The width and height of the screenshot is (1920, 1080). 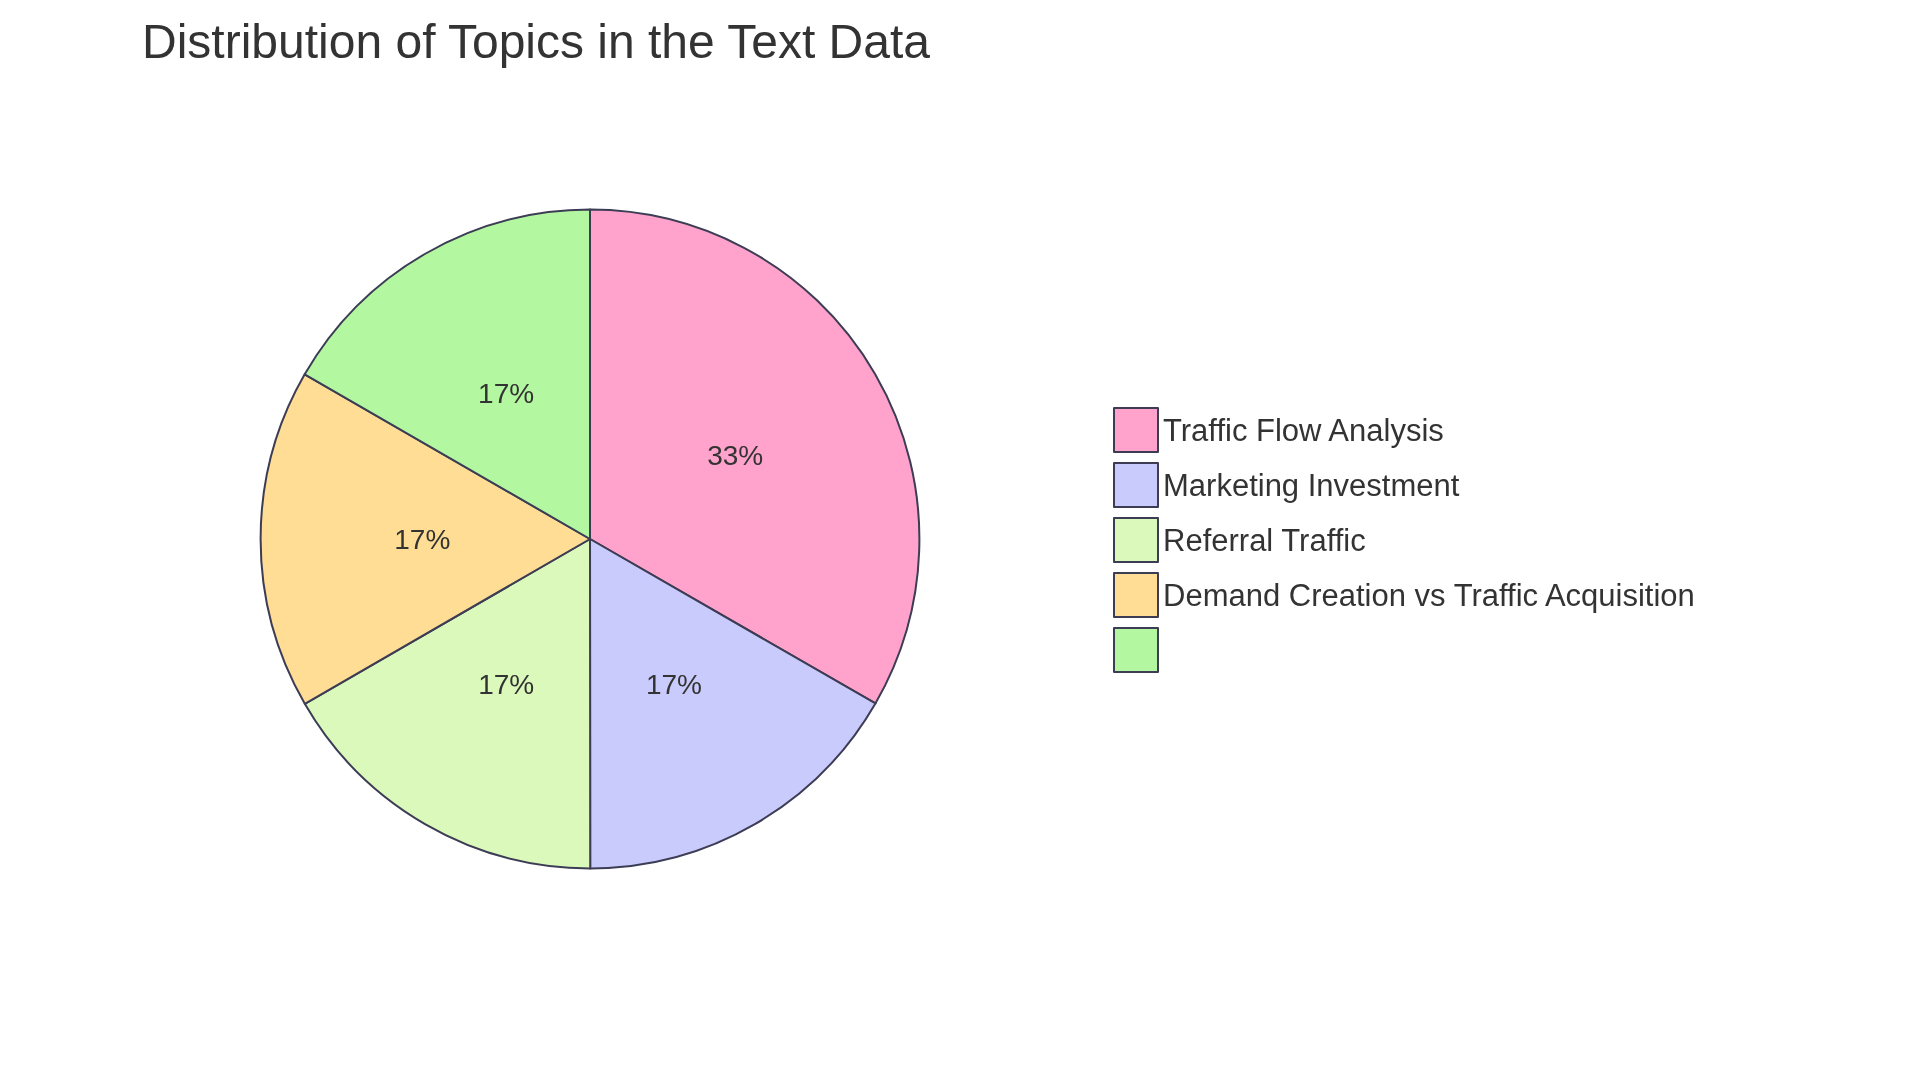 I want to click on legend-label: Traffic Flow Analysis, so click(x=1303, y=430).